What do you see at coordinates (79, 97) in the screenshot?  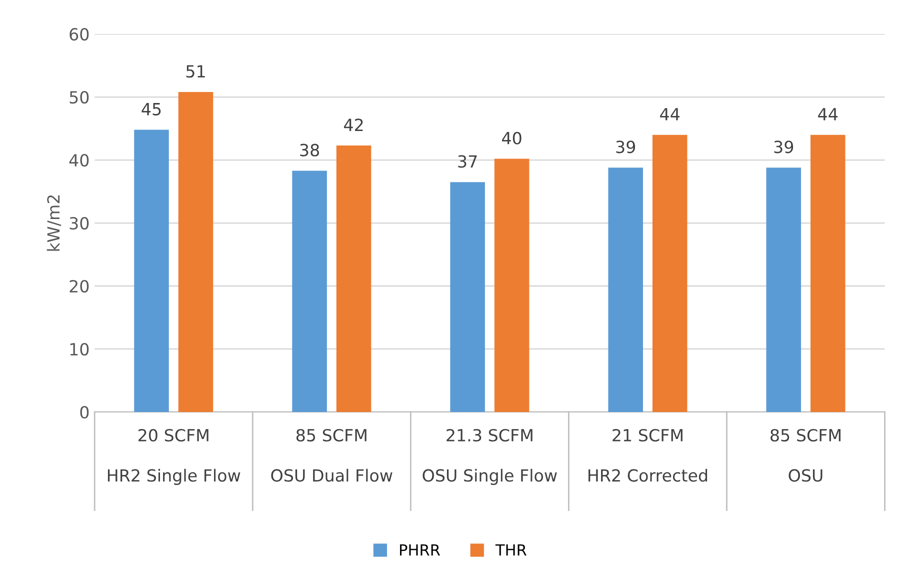 I see `y-tick-label: 50` at bounding box center [79, 97].